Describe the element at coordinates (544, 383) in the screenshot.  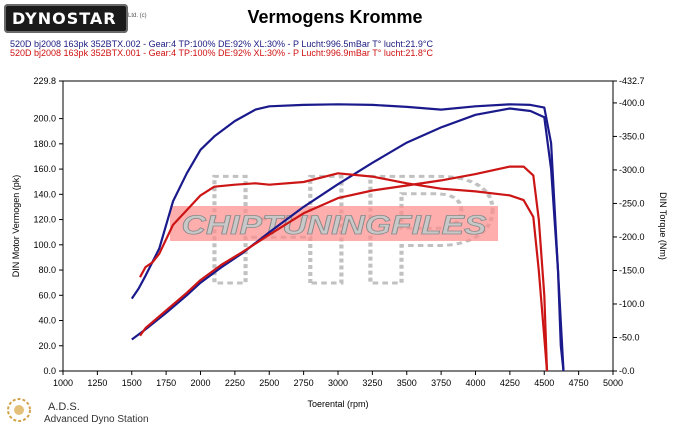
I see `x-tick-label: 4500` at that location.